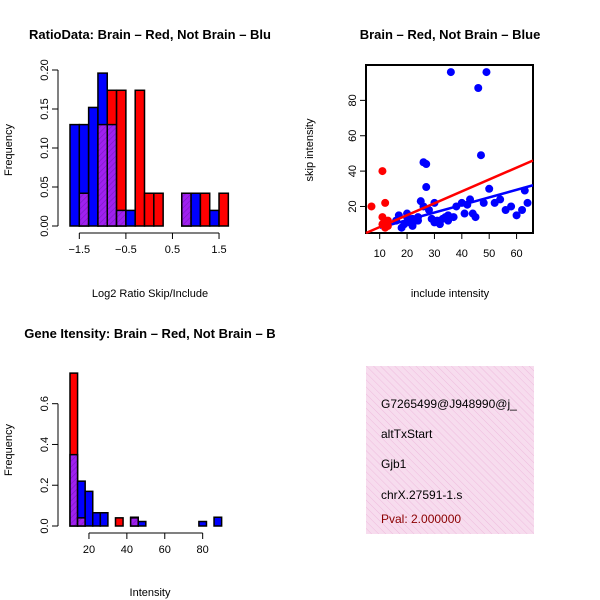 This screenshot has width=600, height=600. Describe the element at coordinates (9, 450) in the screenshot. I see `gene-intensity-ylabel: Frequency` at that location.